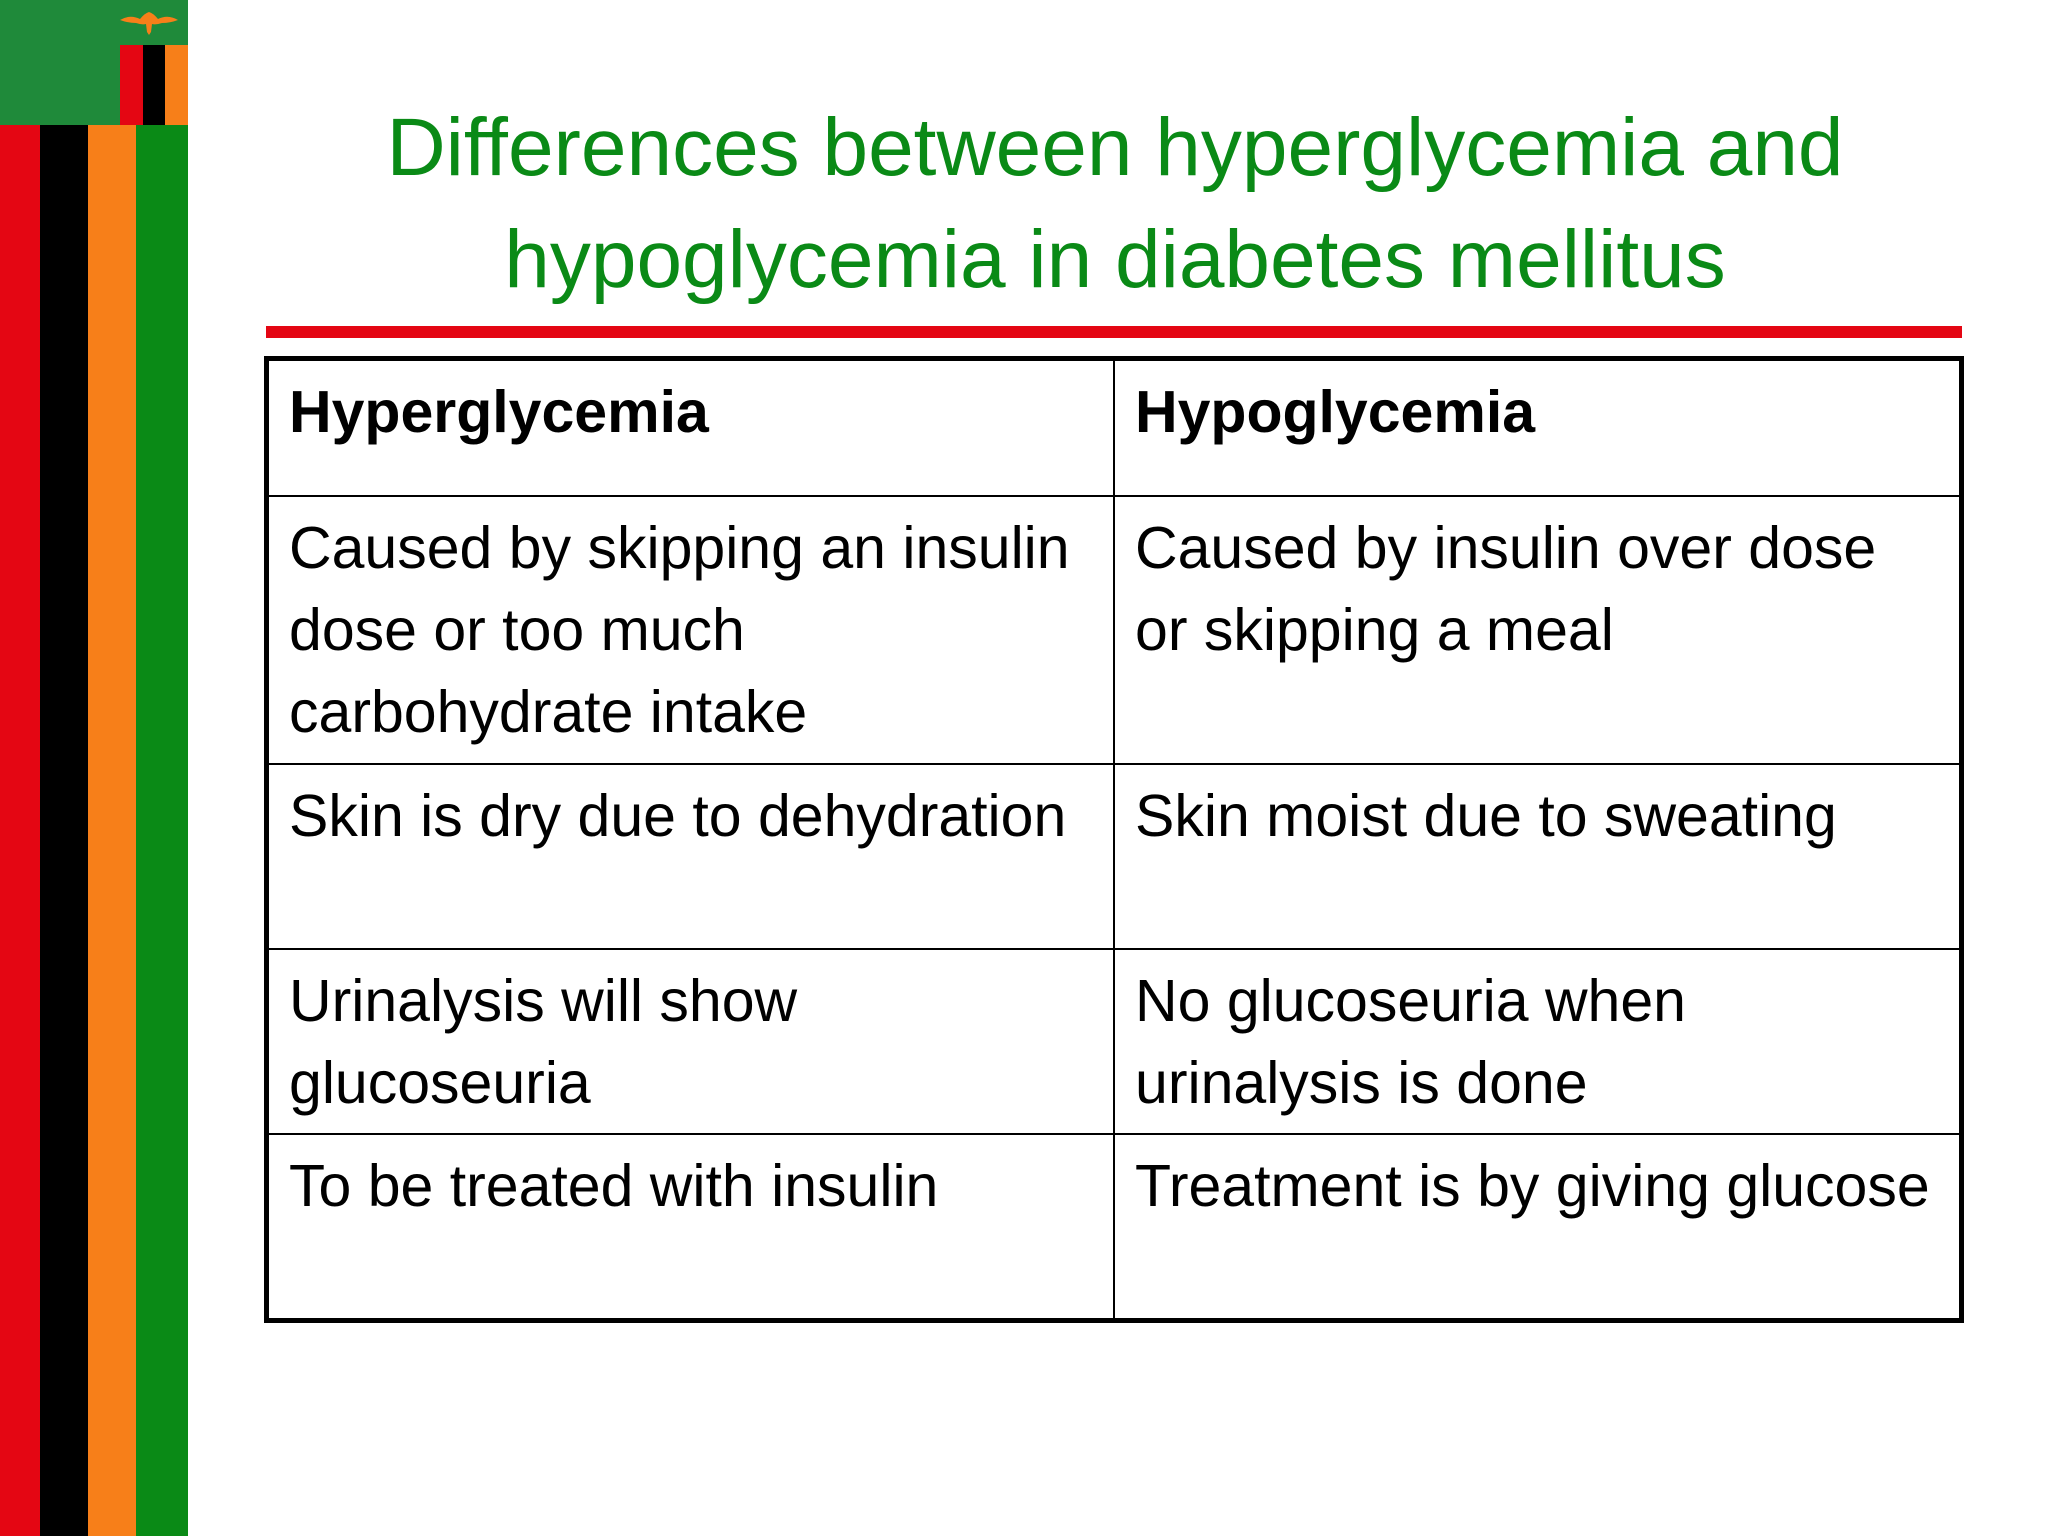 The width and height of the screenshot is (2048, 1536). I want to click on green-stripe, so click(162, 830).